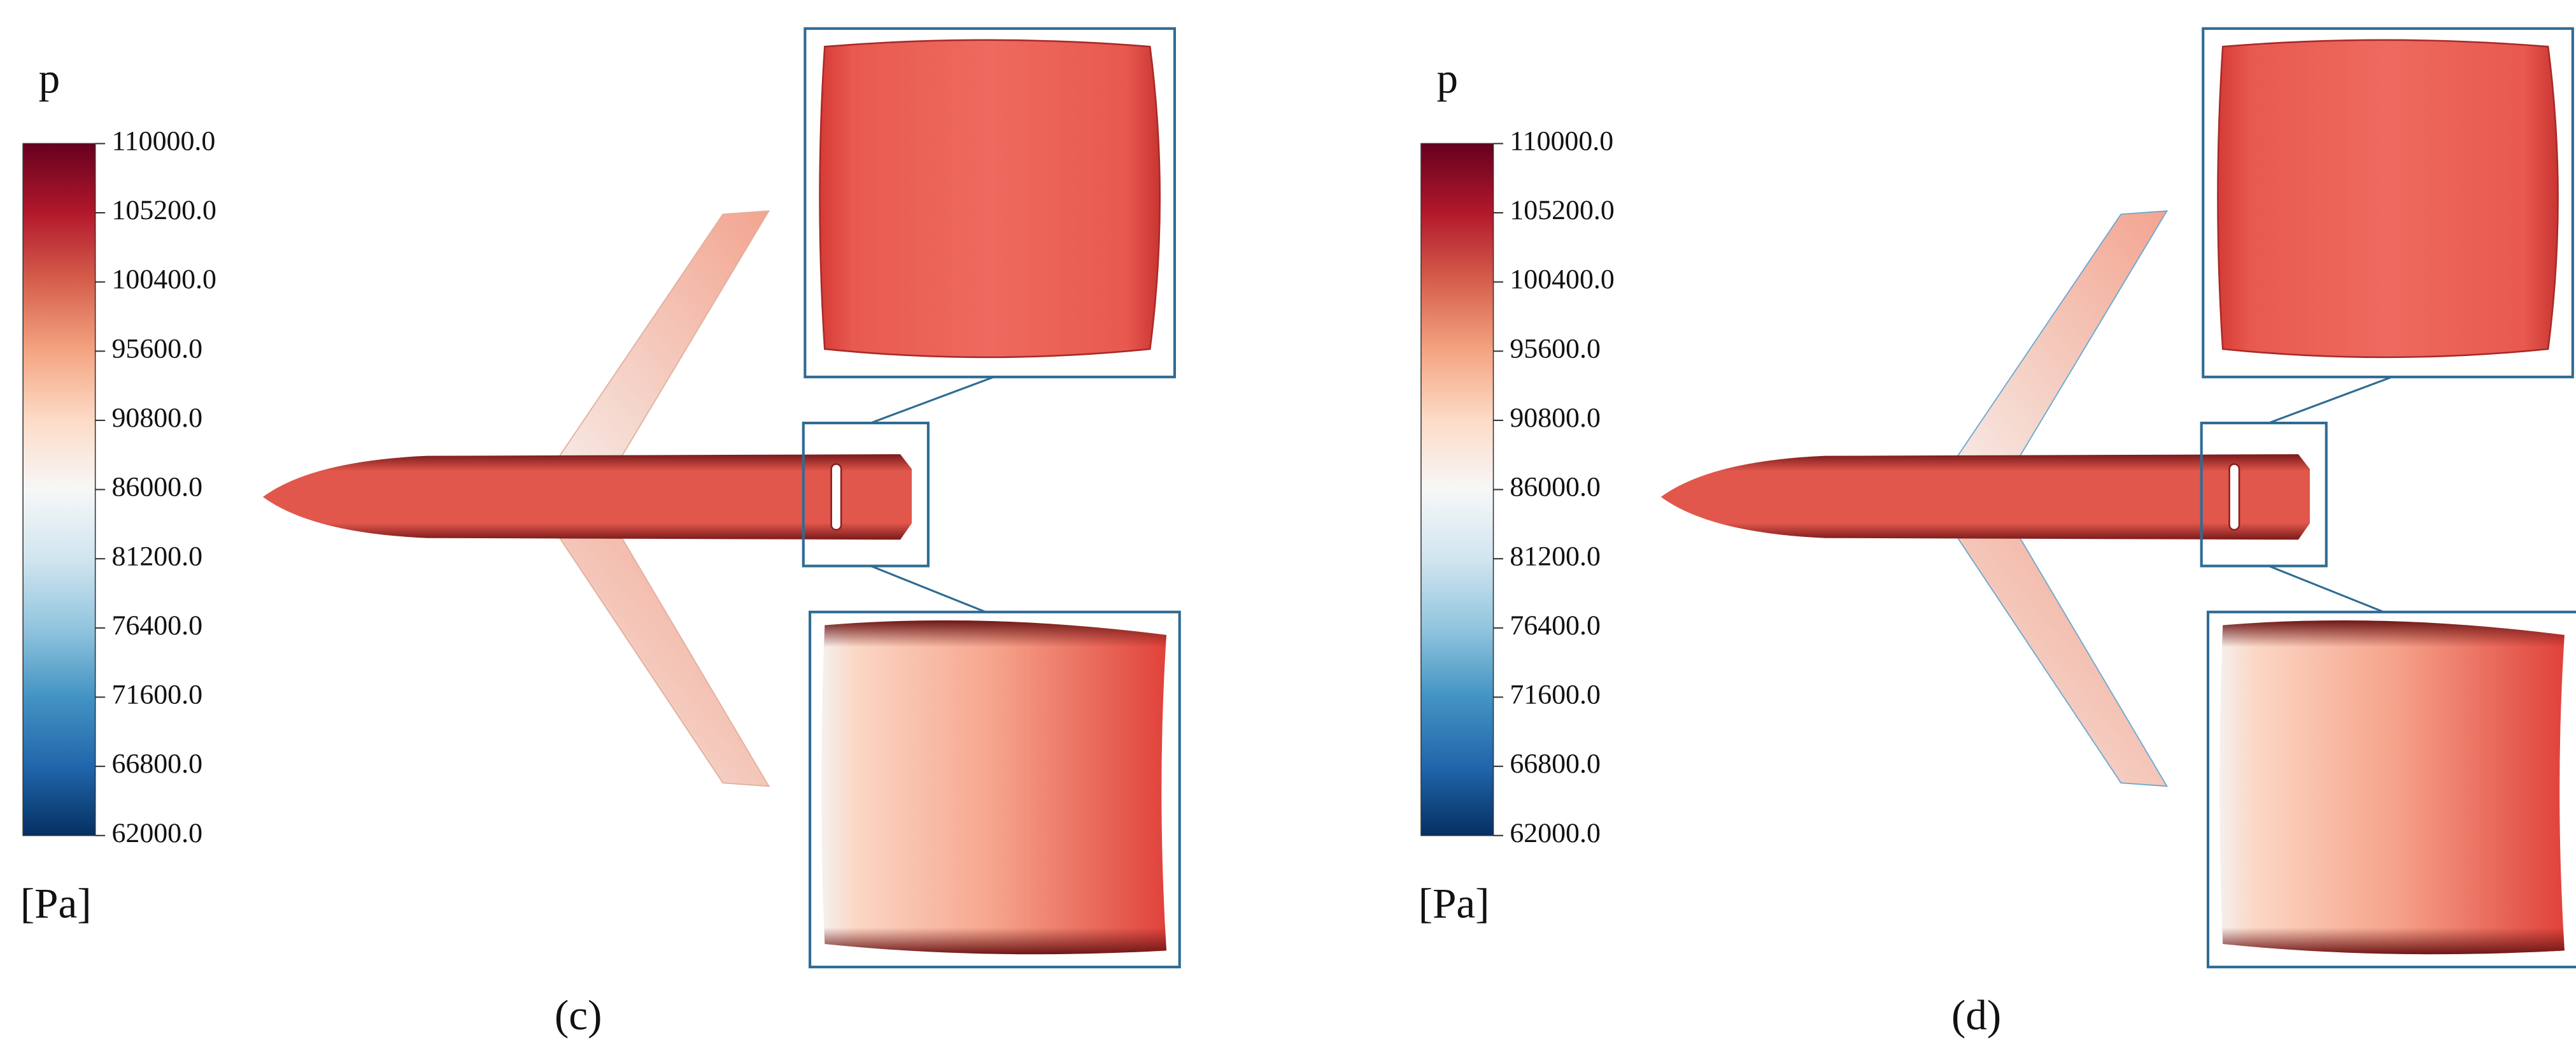 The height and width of the screenshot is (1058, 2576). Describe the element at coordinates (578, 1015) in the screenshot. I see `panel-label: (c)` at that location.